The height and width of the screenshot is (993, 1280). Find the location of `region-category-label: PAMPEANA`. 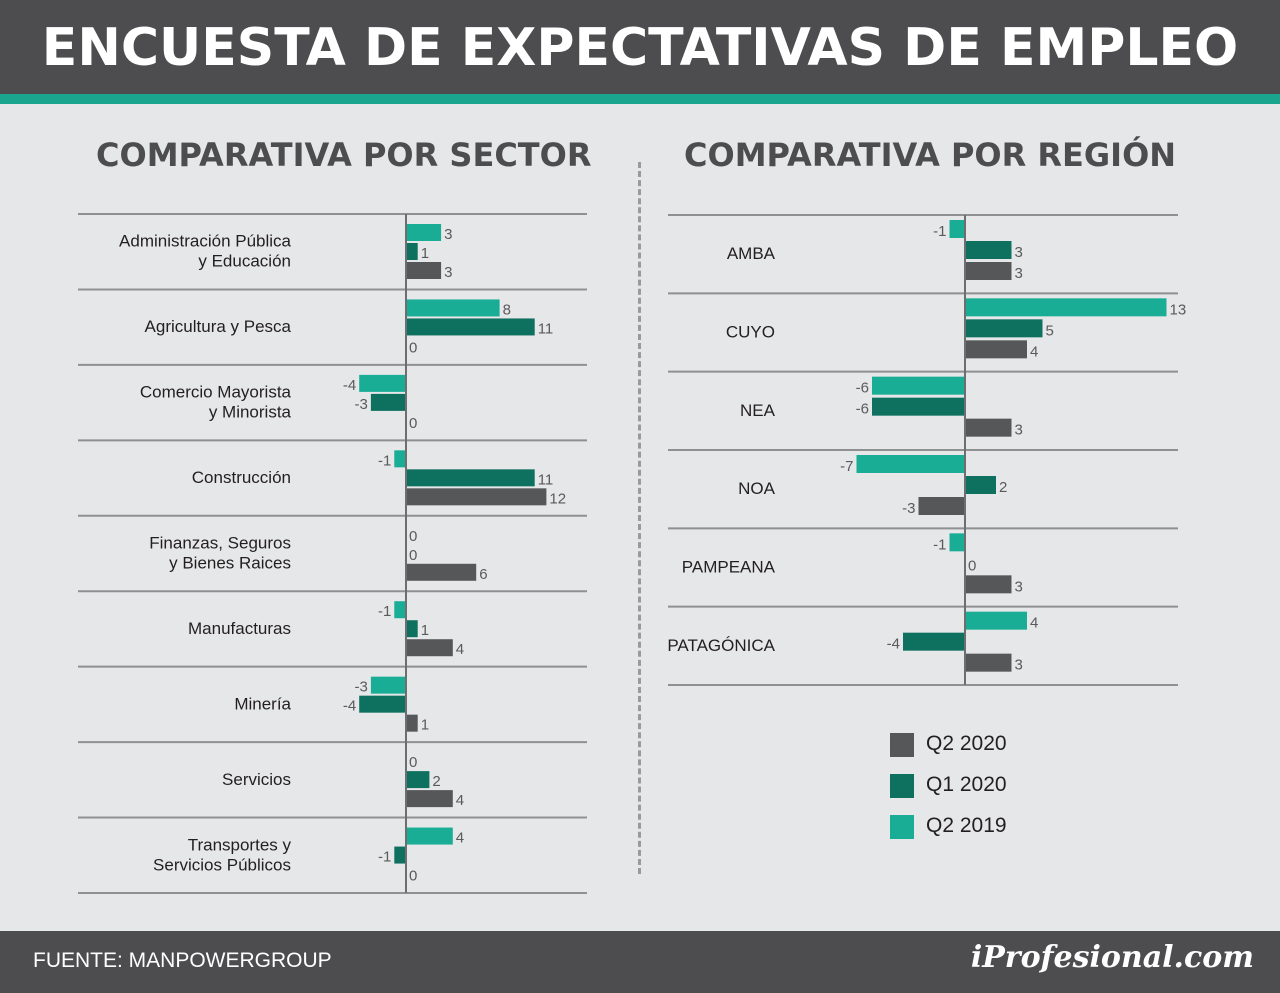

region-category-label: PAMPEANA is located at coordinates (729, 567).